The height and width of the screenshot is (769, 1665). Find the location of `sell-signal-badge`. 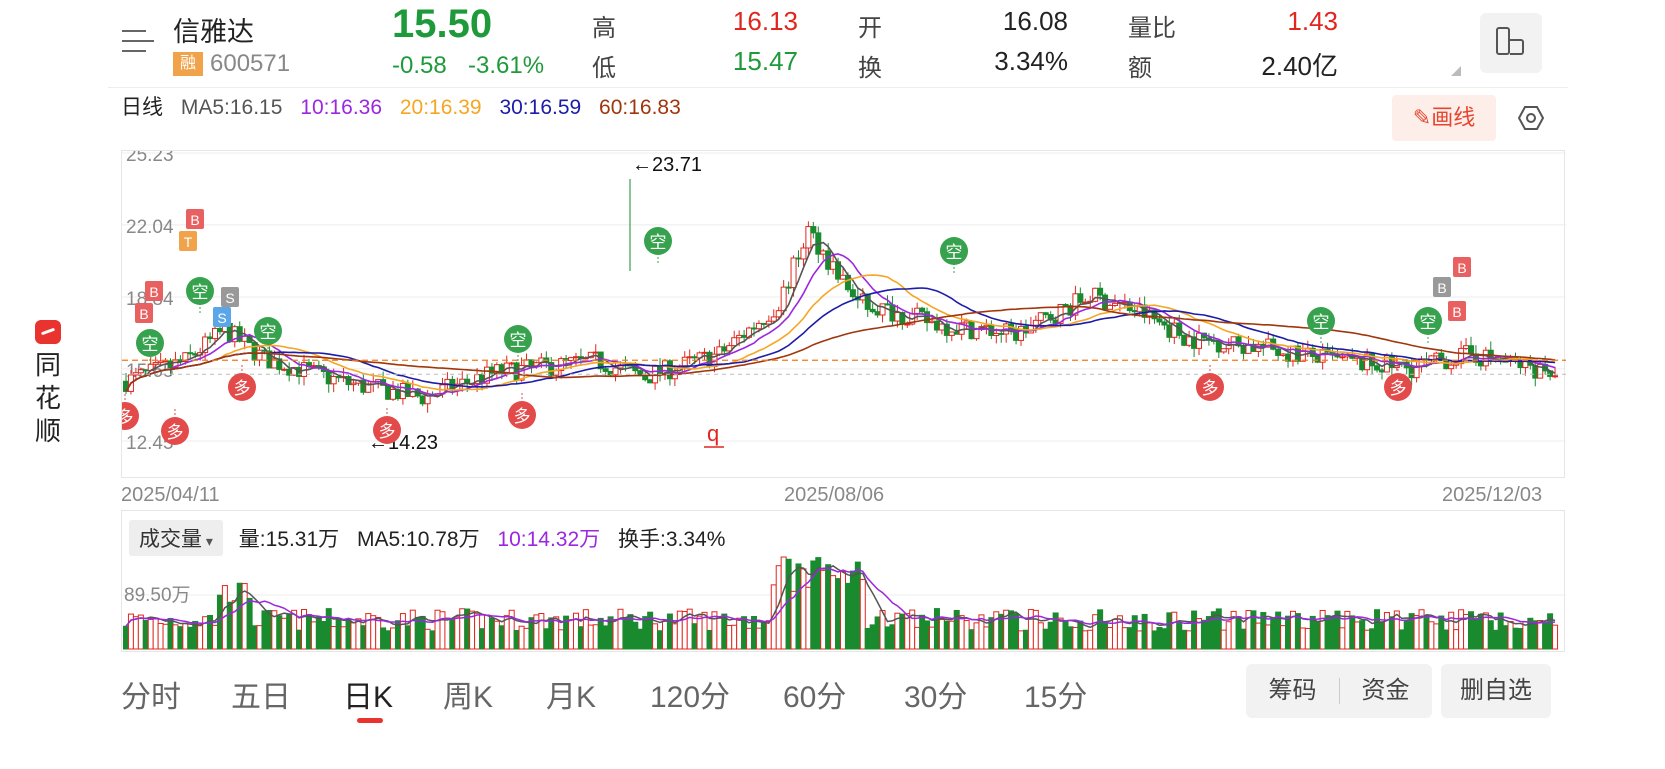

sell-signal-badge is located at coordinates (230, 297).